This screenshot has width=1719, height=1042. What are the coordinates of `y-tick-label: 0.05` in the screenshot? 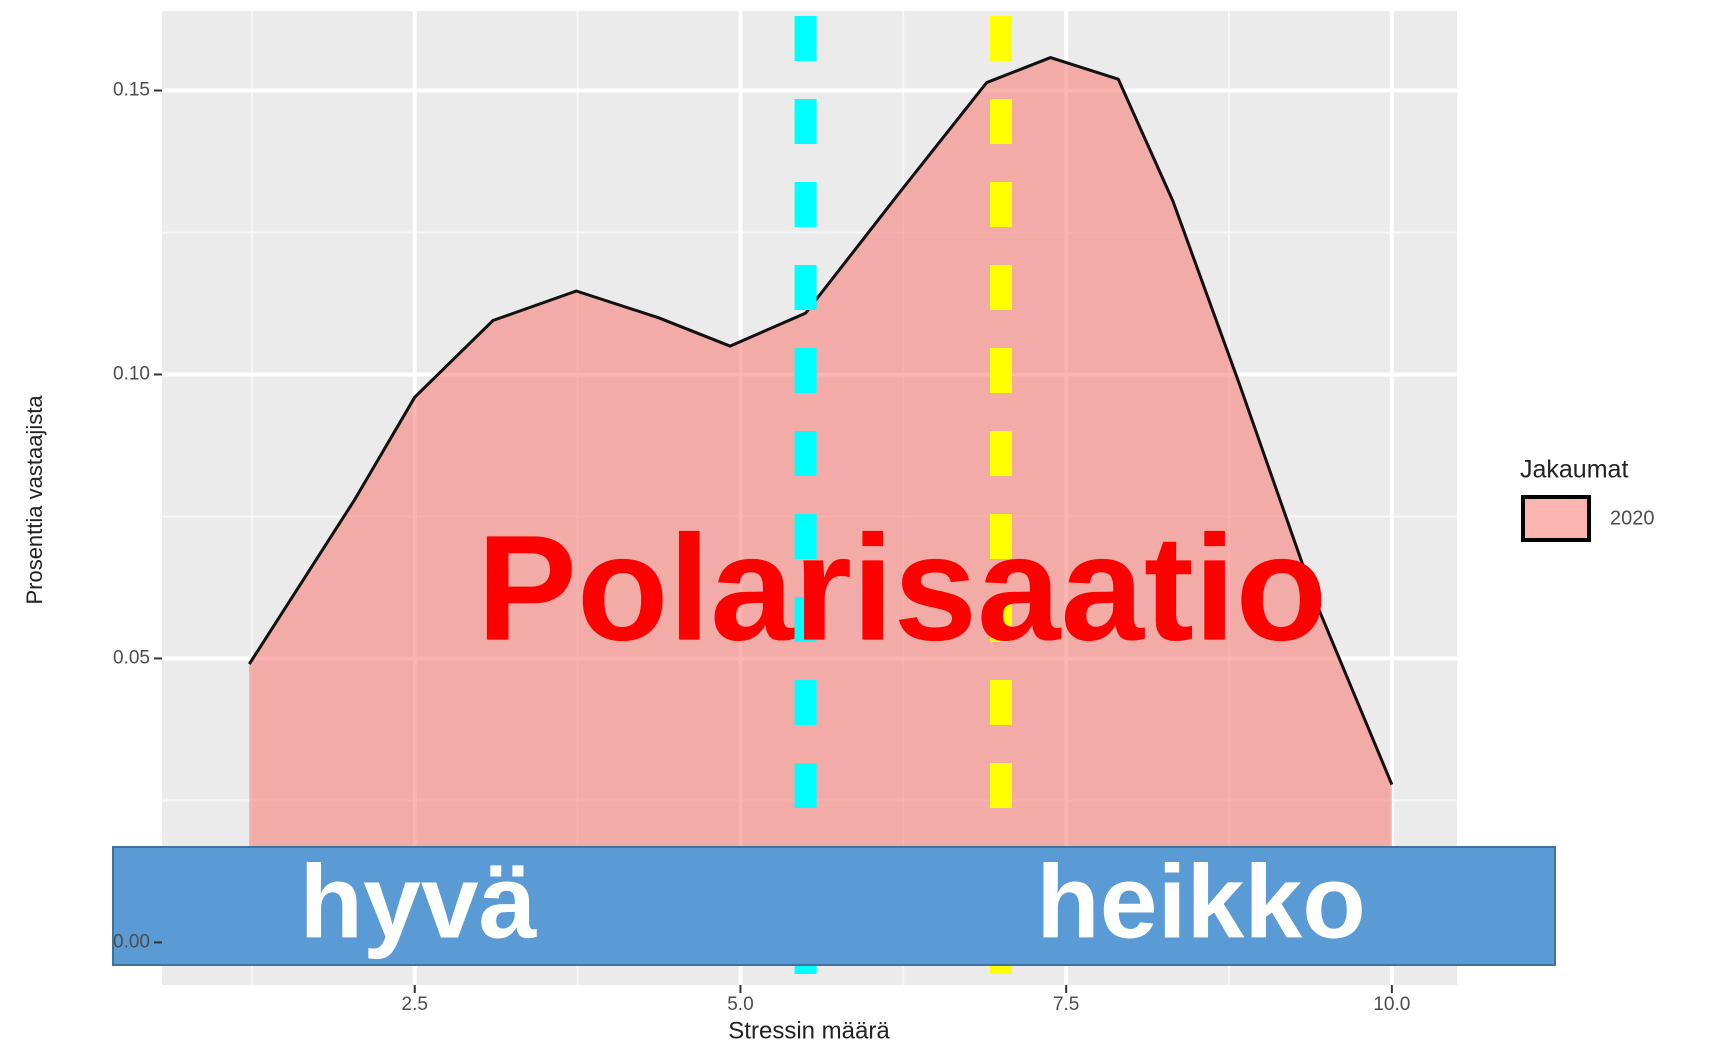 It's located at (131, 657).